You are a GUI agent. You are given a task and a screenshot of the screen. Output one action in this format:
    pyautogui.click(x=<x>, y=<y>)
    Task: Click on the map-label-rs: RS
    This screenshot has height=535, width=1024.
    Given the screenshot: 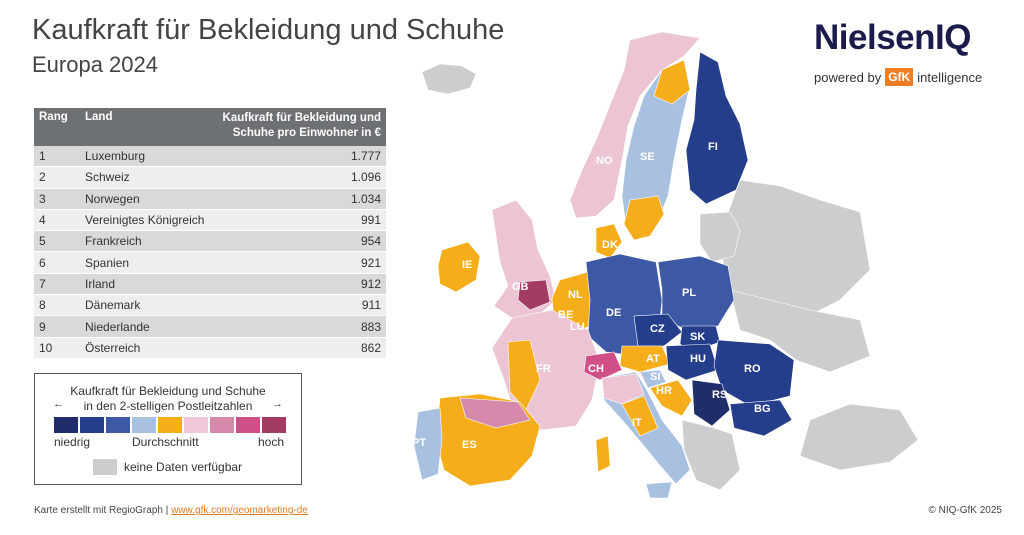 What is the action you would take?
    pyautogui.click(x=719, y=395)
    